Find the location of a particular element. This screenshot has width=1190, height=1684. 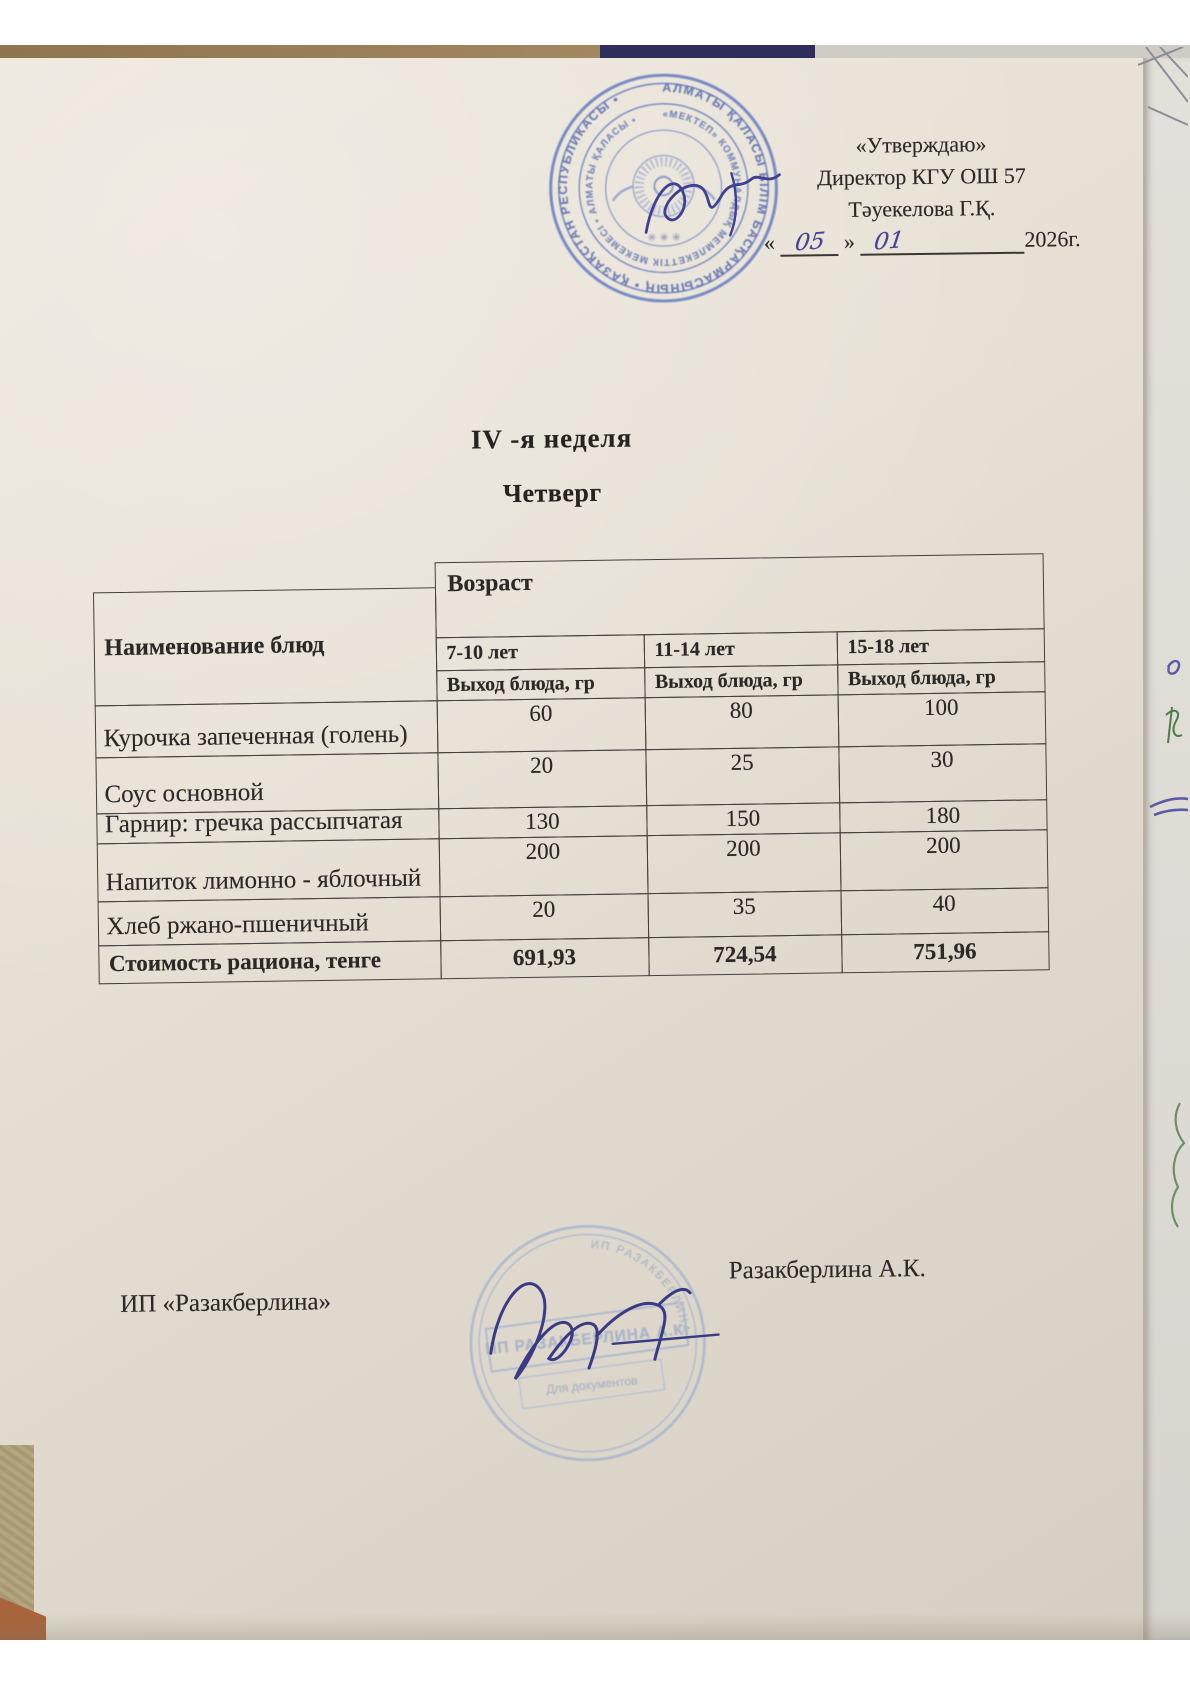

dish-name: Хлеб ржано-пшеничный is located at coordinates (269, 920).